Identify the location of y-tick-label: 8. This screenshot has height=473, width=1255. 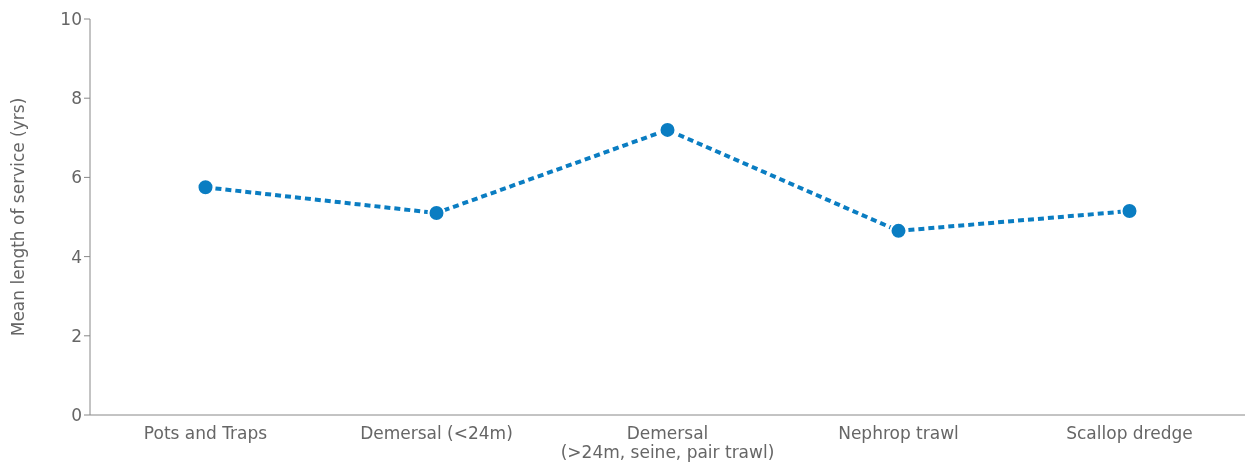
(76, 98).